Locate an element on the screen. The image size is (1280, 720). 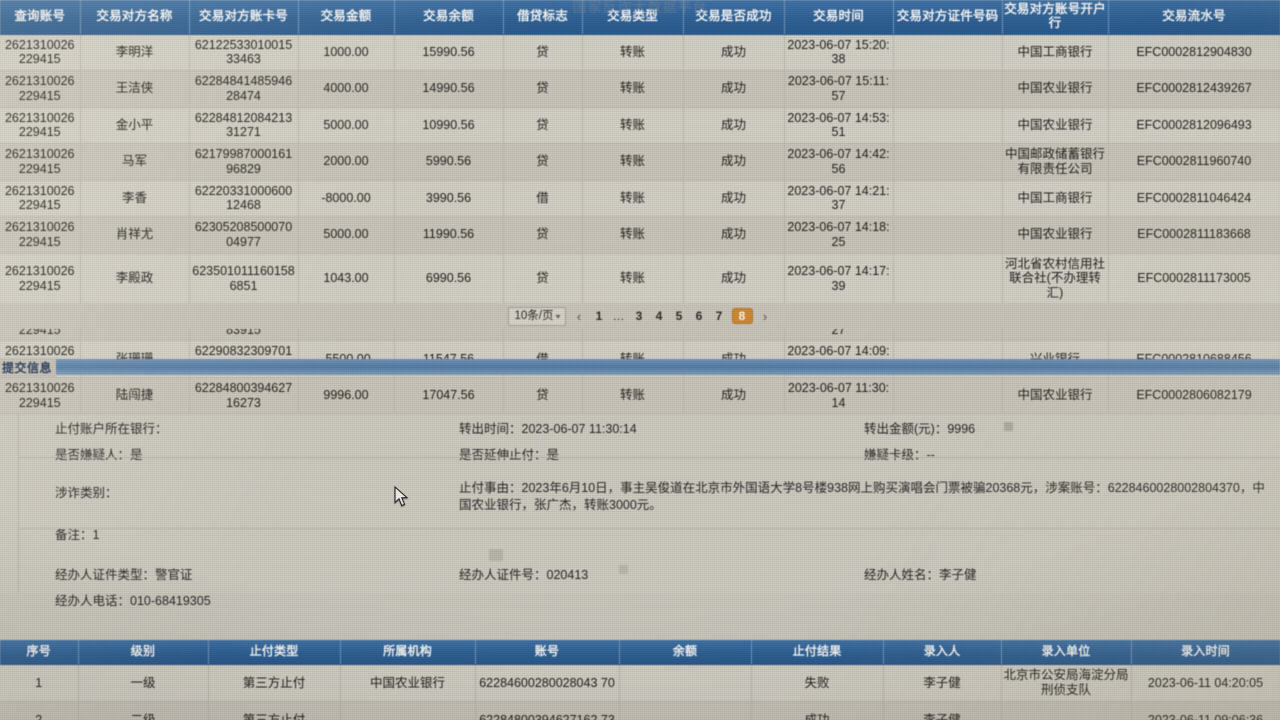
col-success-flag: 交易是否成功 is located at coordinates (734, 17).